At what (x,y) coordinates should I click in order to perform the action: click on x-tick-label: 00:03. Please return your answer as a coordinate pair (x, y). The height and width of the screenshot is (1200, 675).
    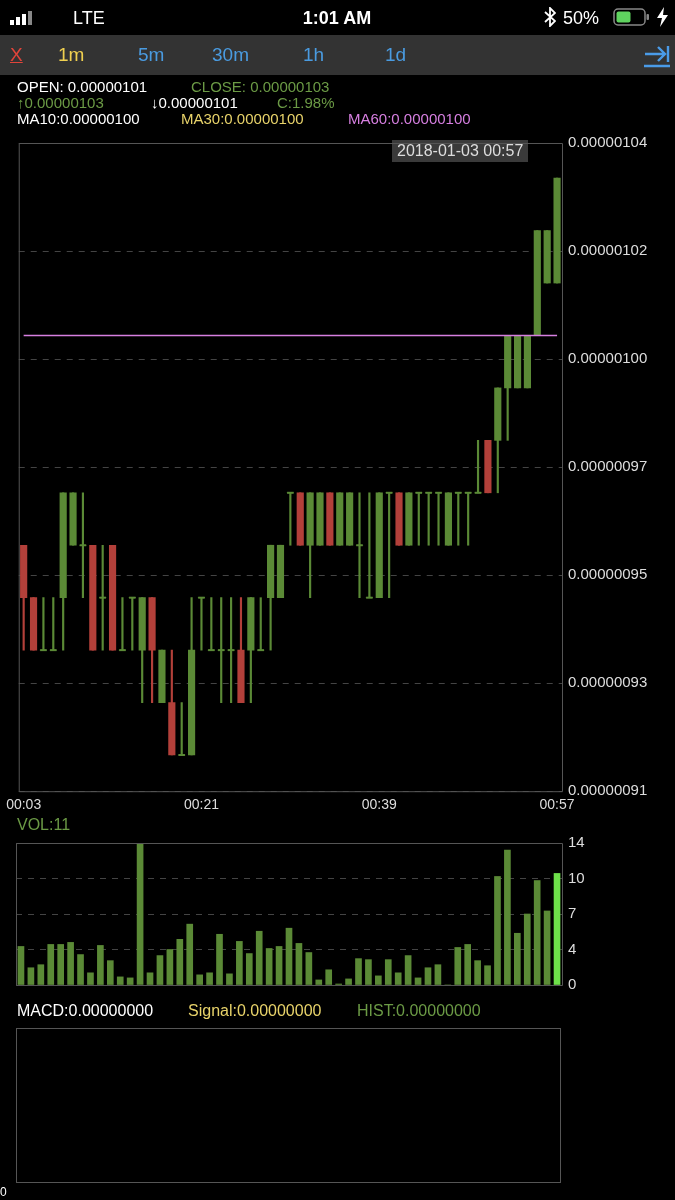
    Looking at the image, I should click on (24, 804).